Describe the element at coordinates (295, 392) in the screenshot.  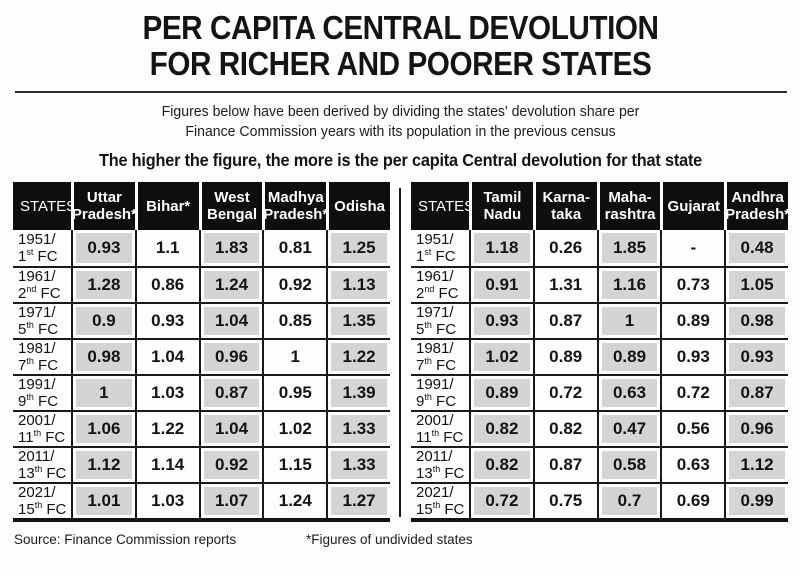
I see `data-cell-value: 0.95` at that location.